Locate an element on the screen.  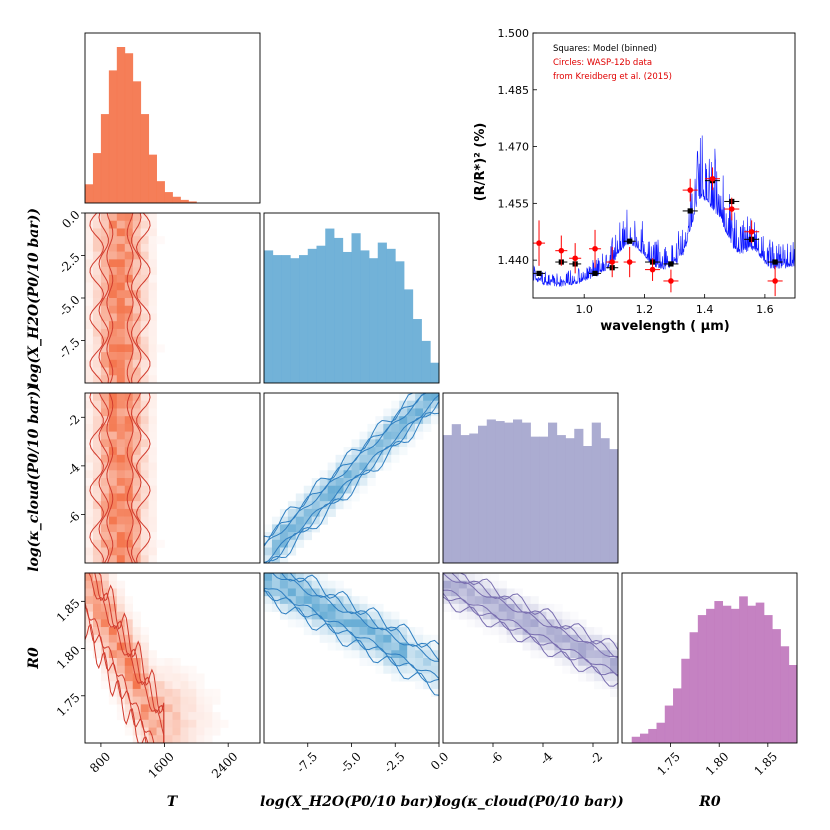
water-ytick-label: 0.0 is located at coordinates (70, 219).